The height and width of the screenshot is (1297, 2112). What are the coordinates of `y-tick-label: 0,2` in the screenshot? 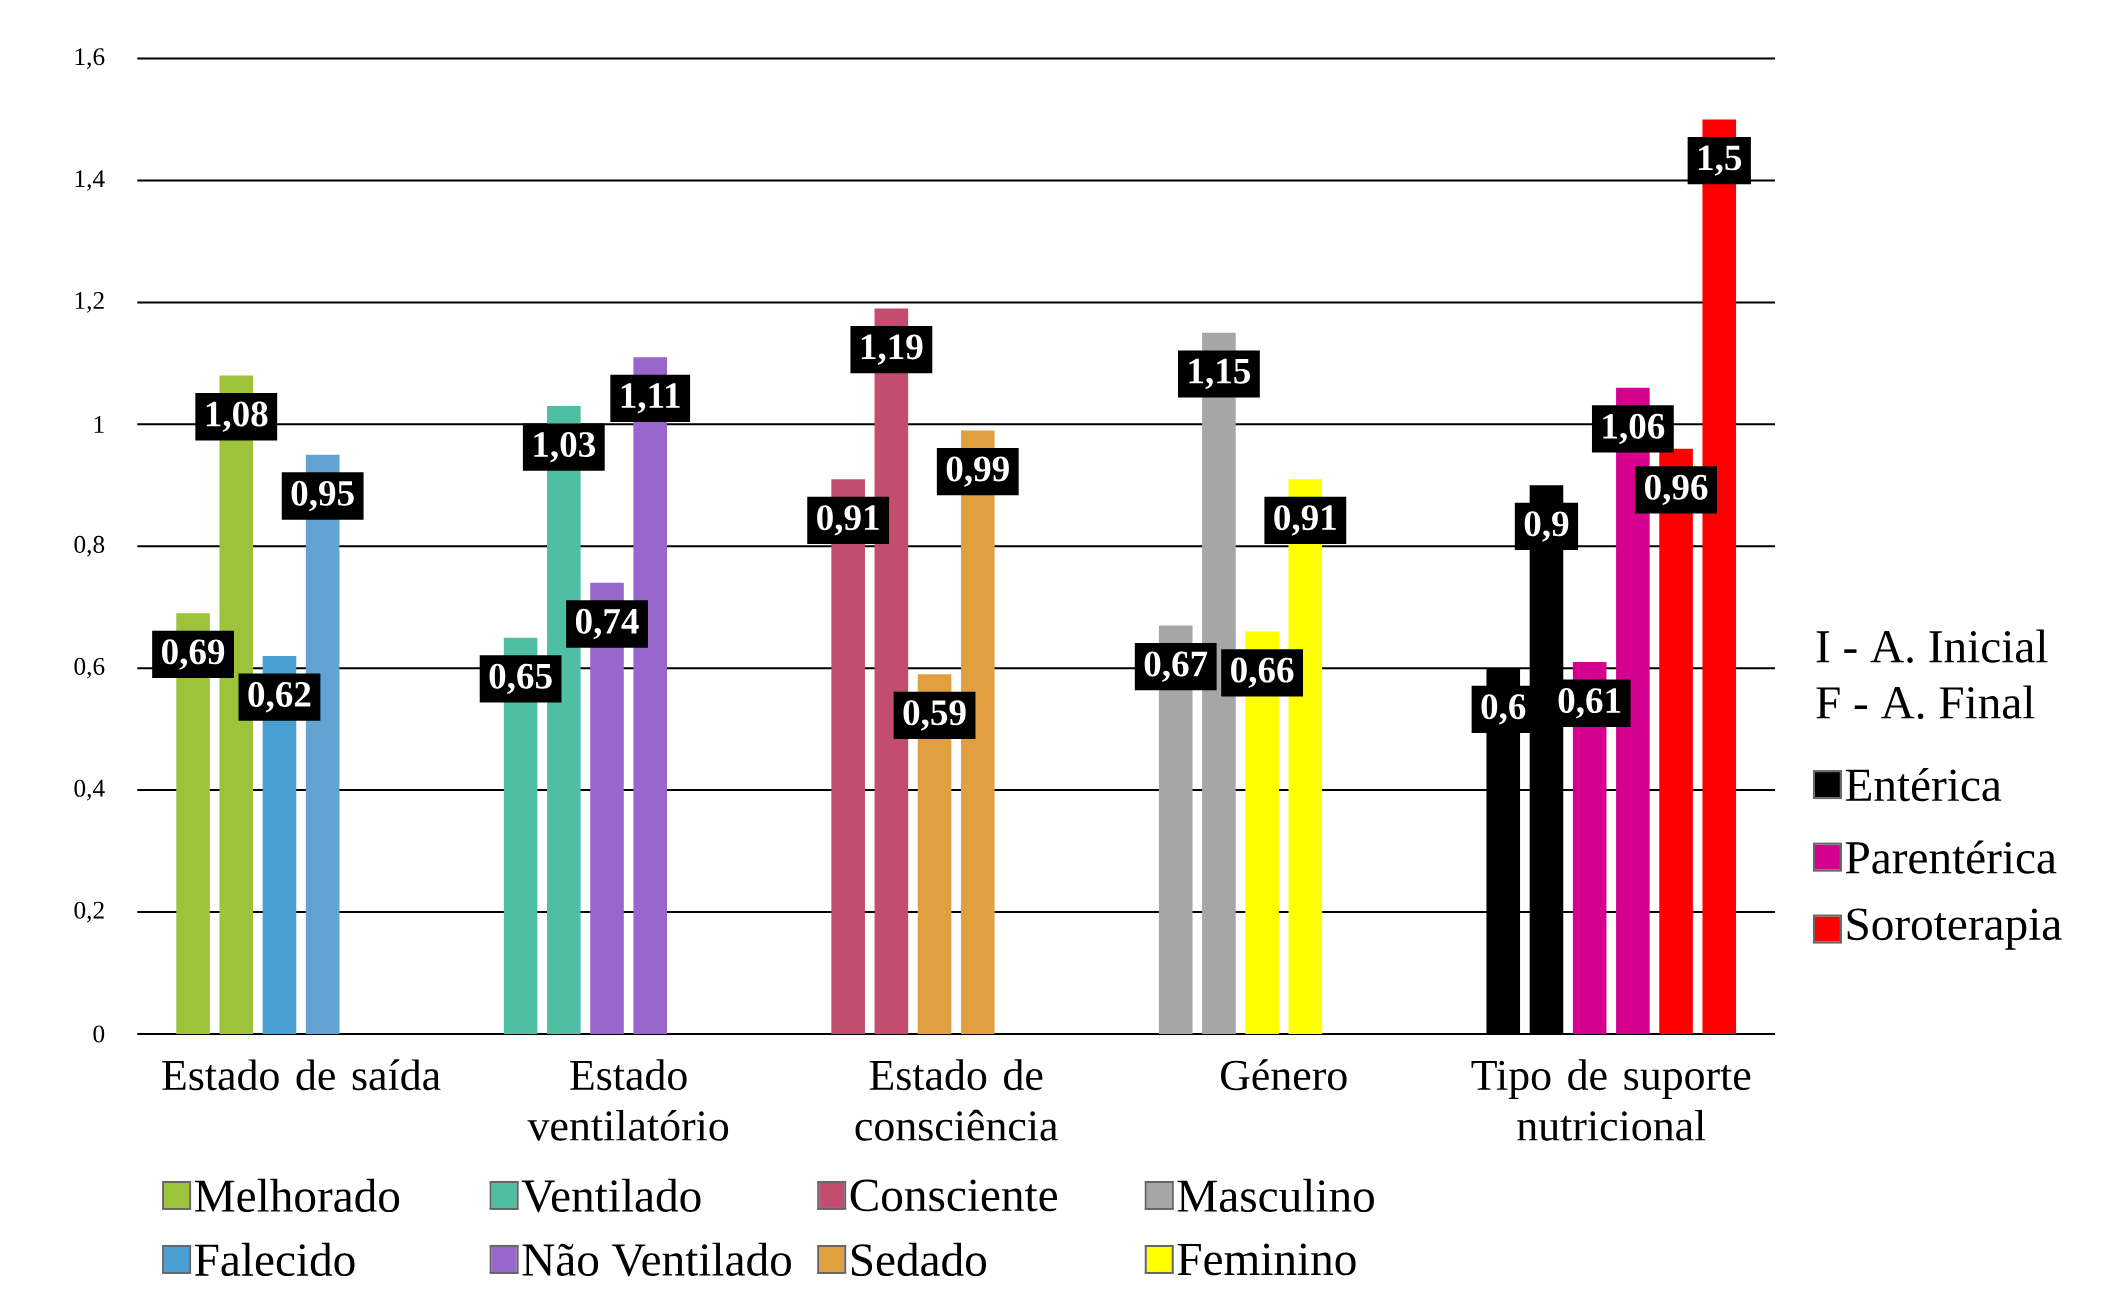 It's located at (89, 912).